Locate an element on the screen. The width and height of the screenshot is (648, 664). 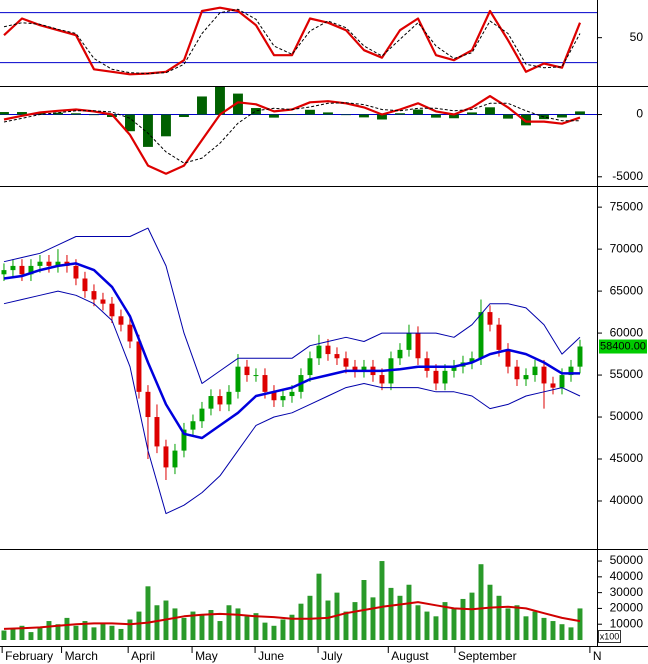
y-tick-label: 30000 is located at coordinates (627, 592).